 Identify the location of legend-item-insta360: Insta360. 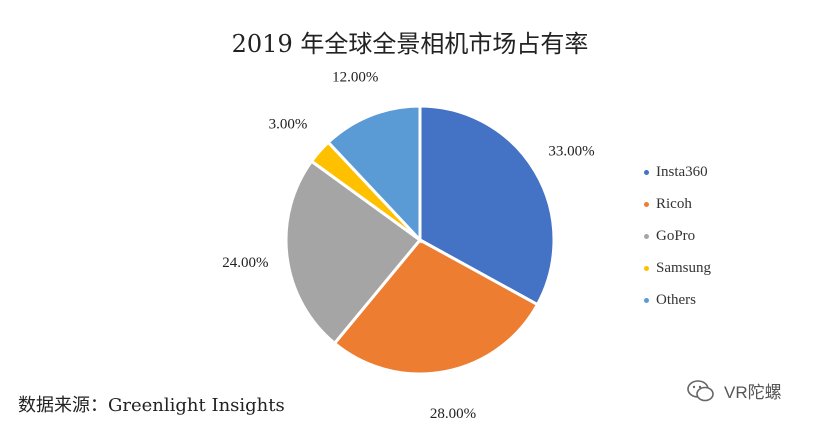
(677, 172).